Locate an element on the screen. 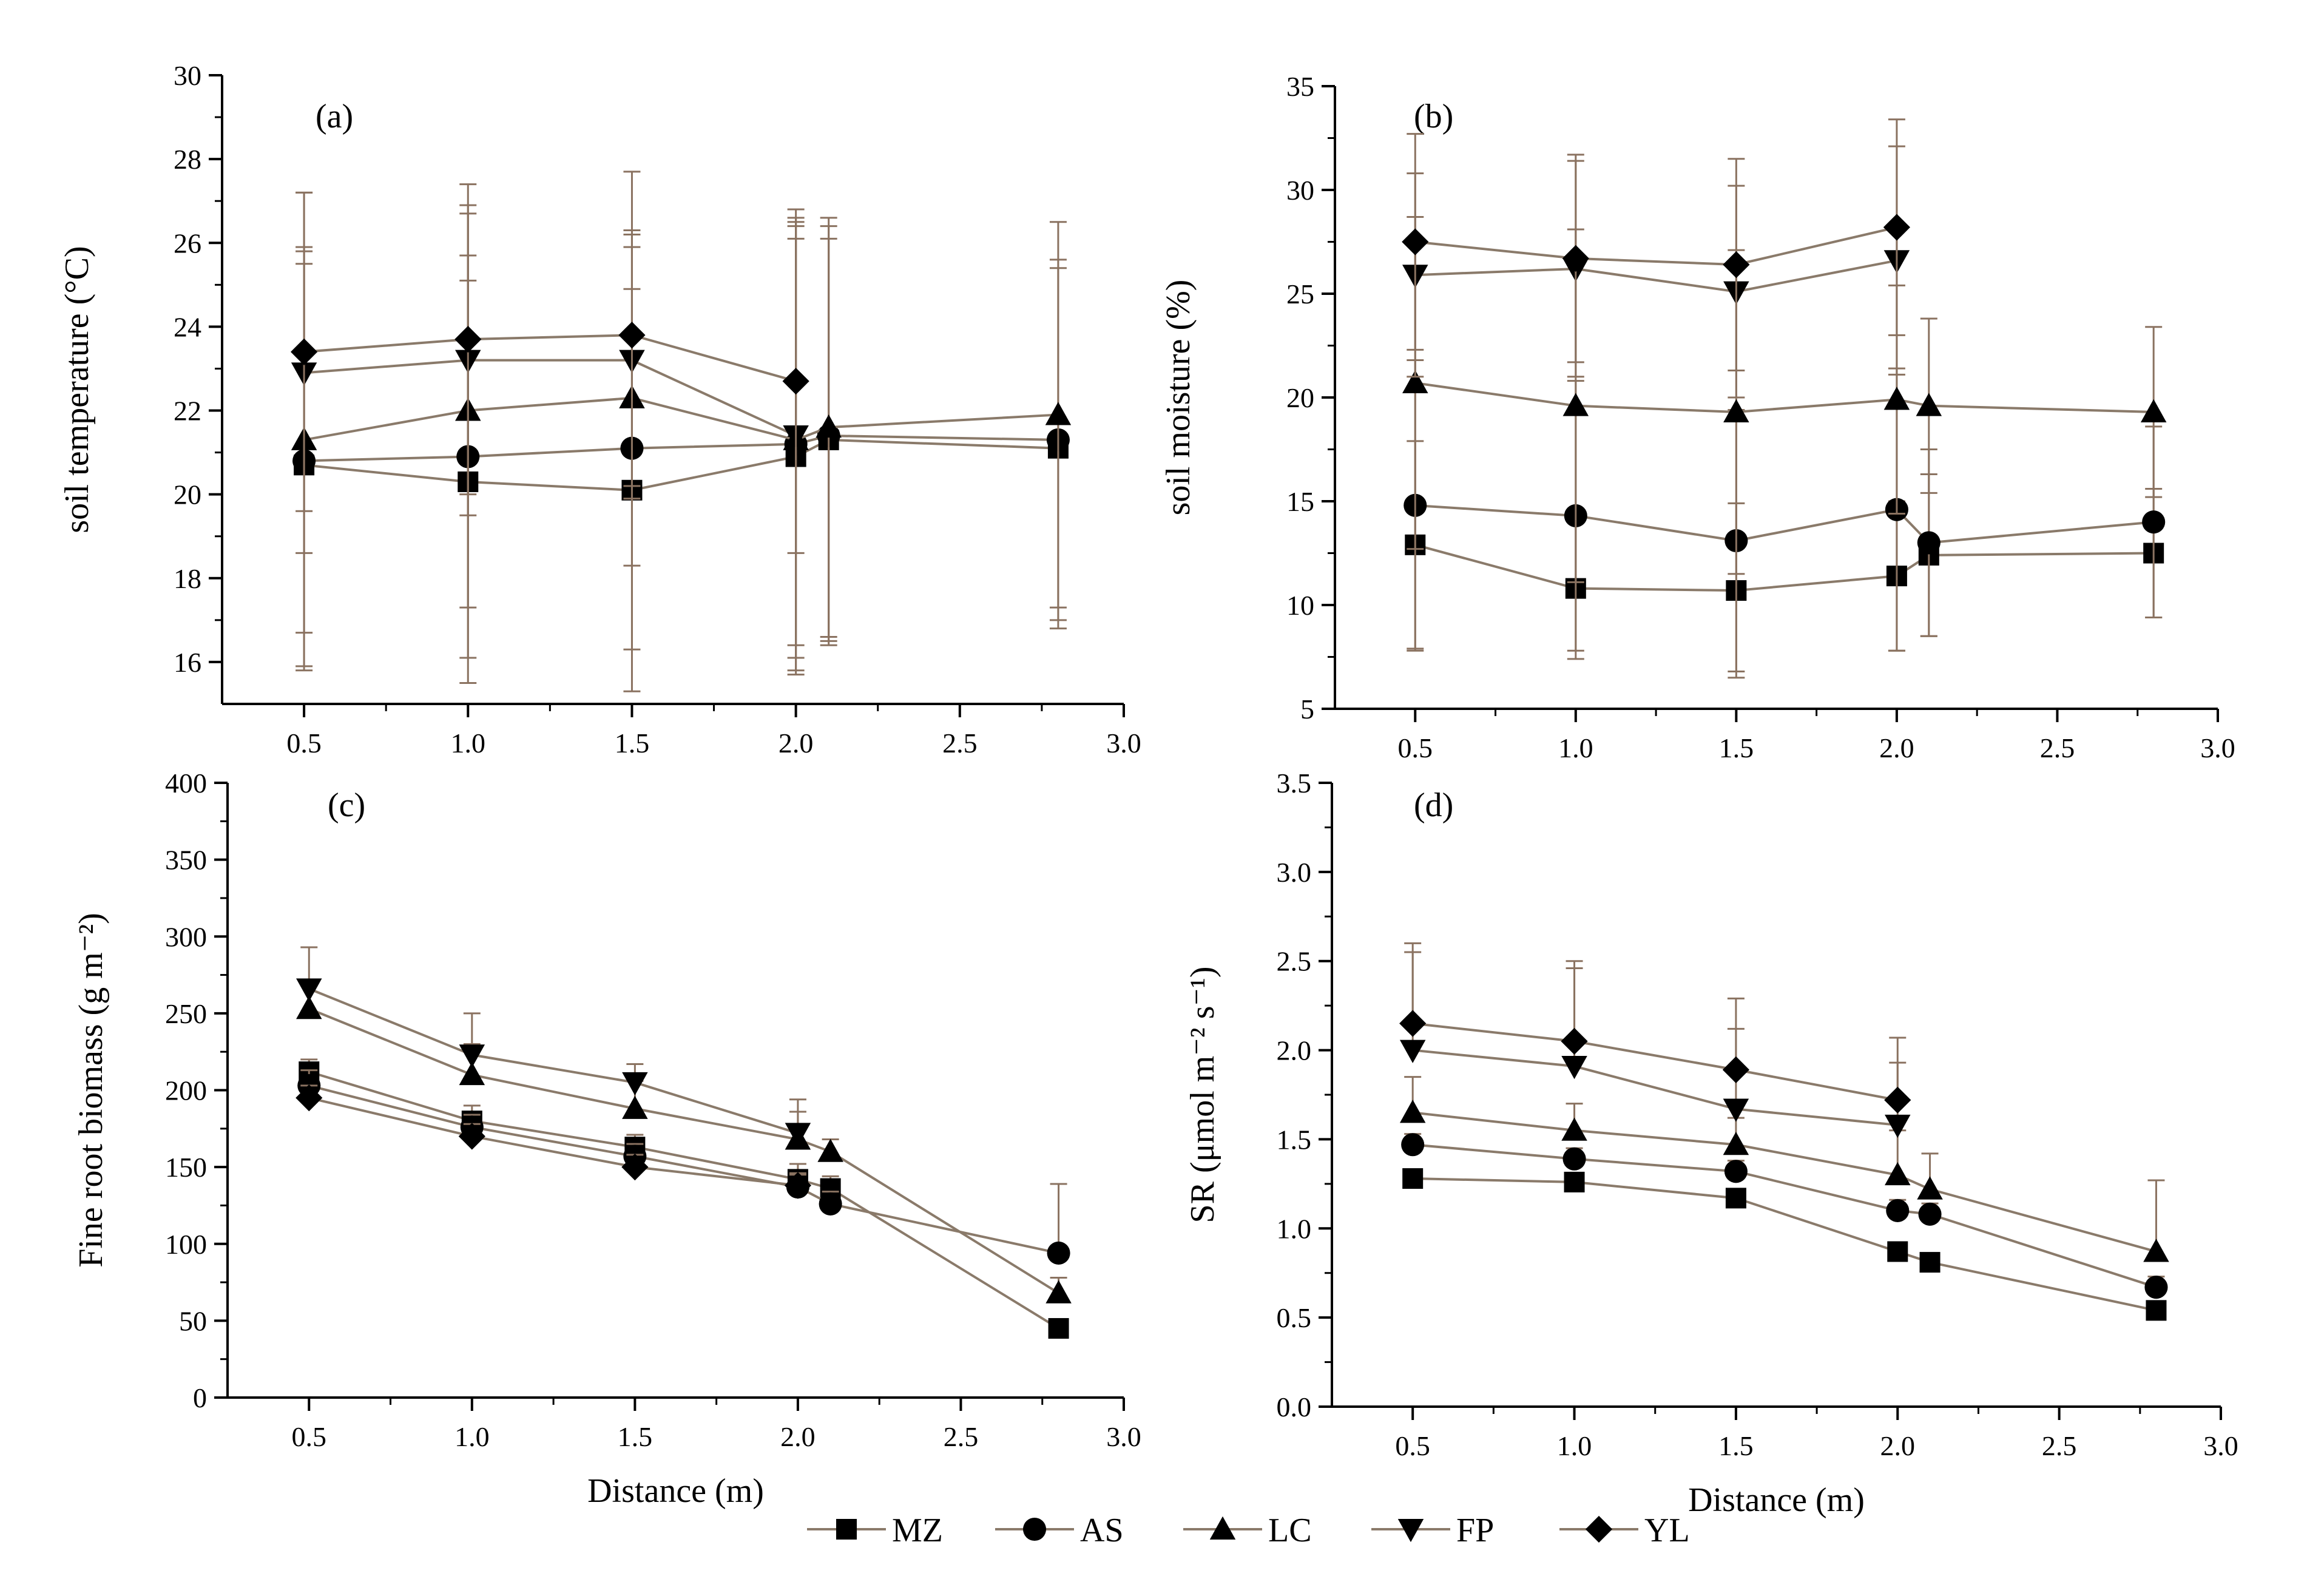 The image size is (2324, 1579). y-tick-label: 15 is located at coordinates (1300, 501).